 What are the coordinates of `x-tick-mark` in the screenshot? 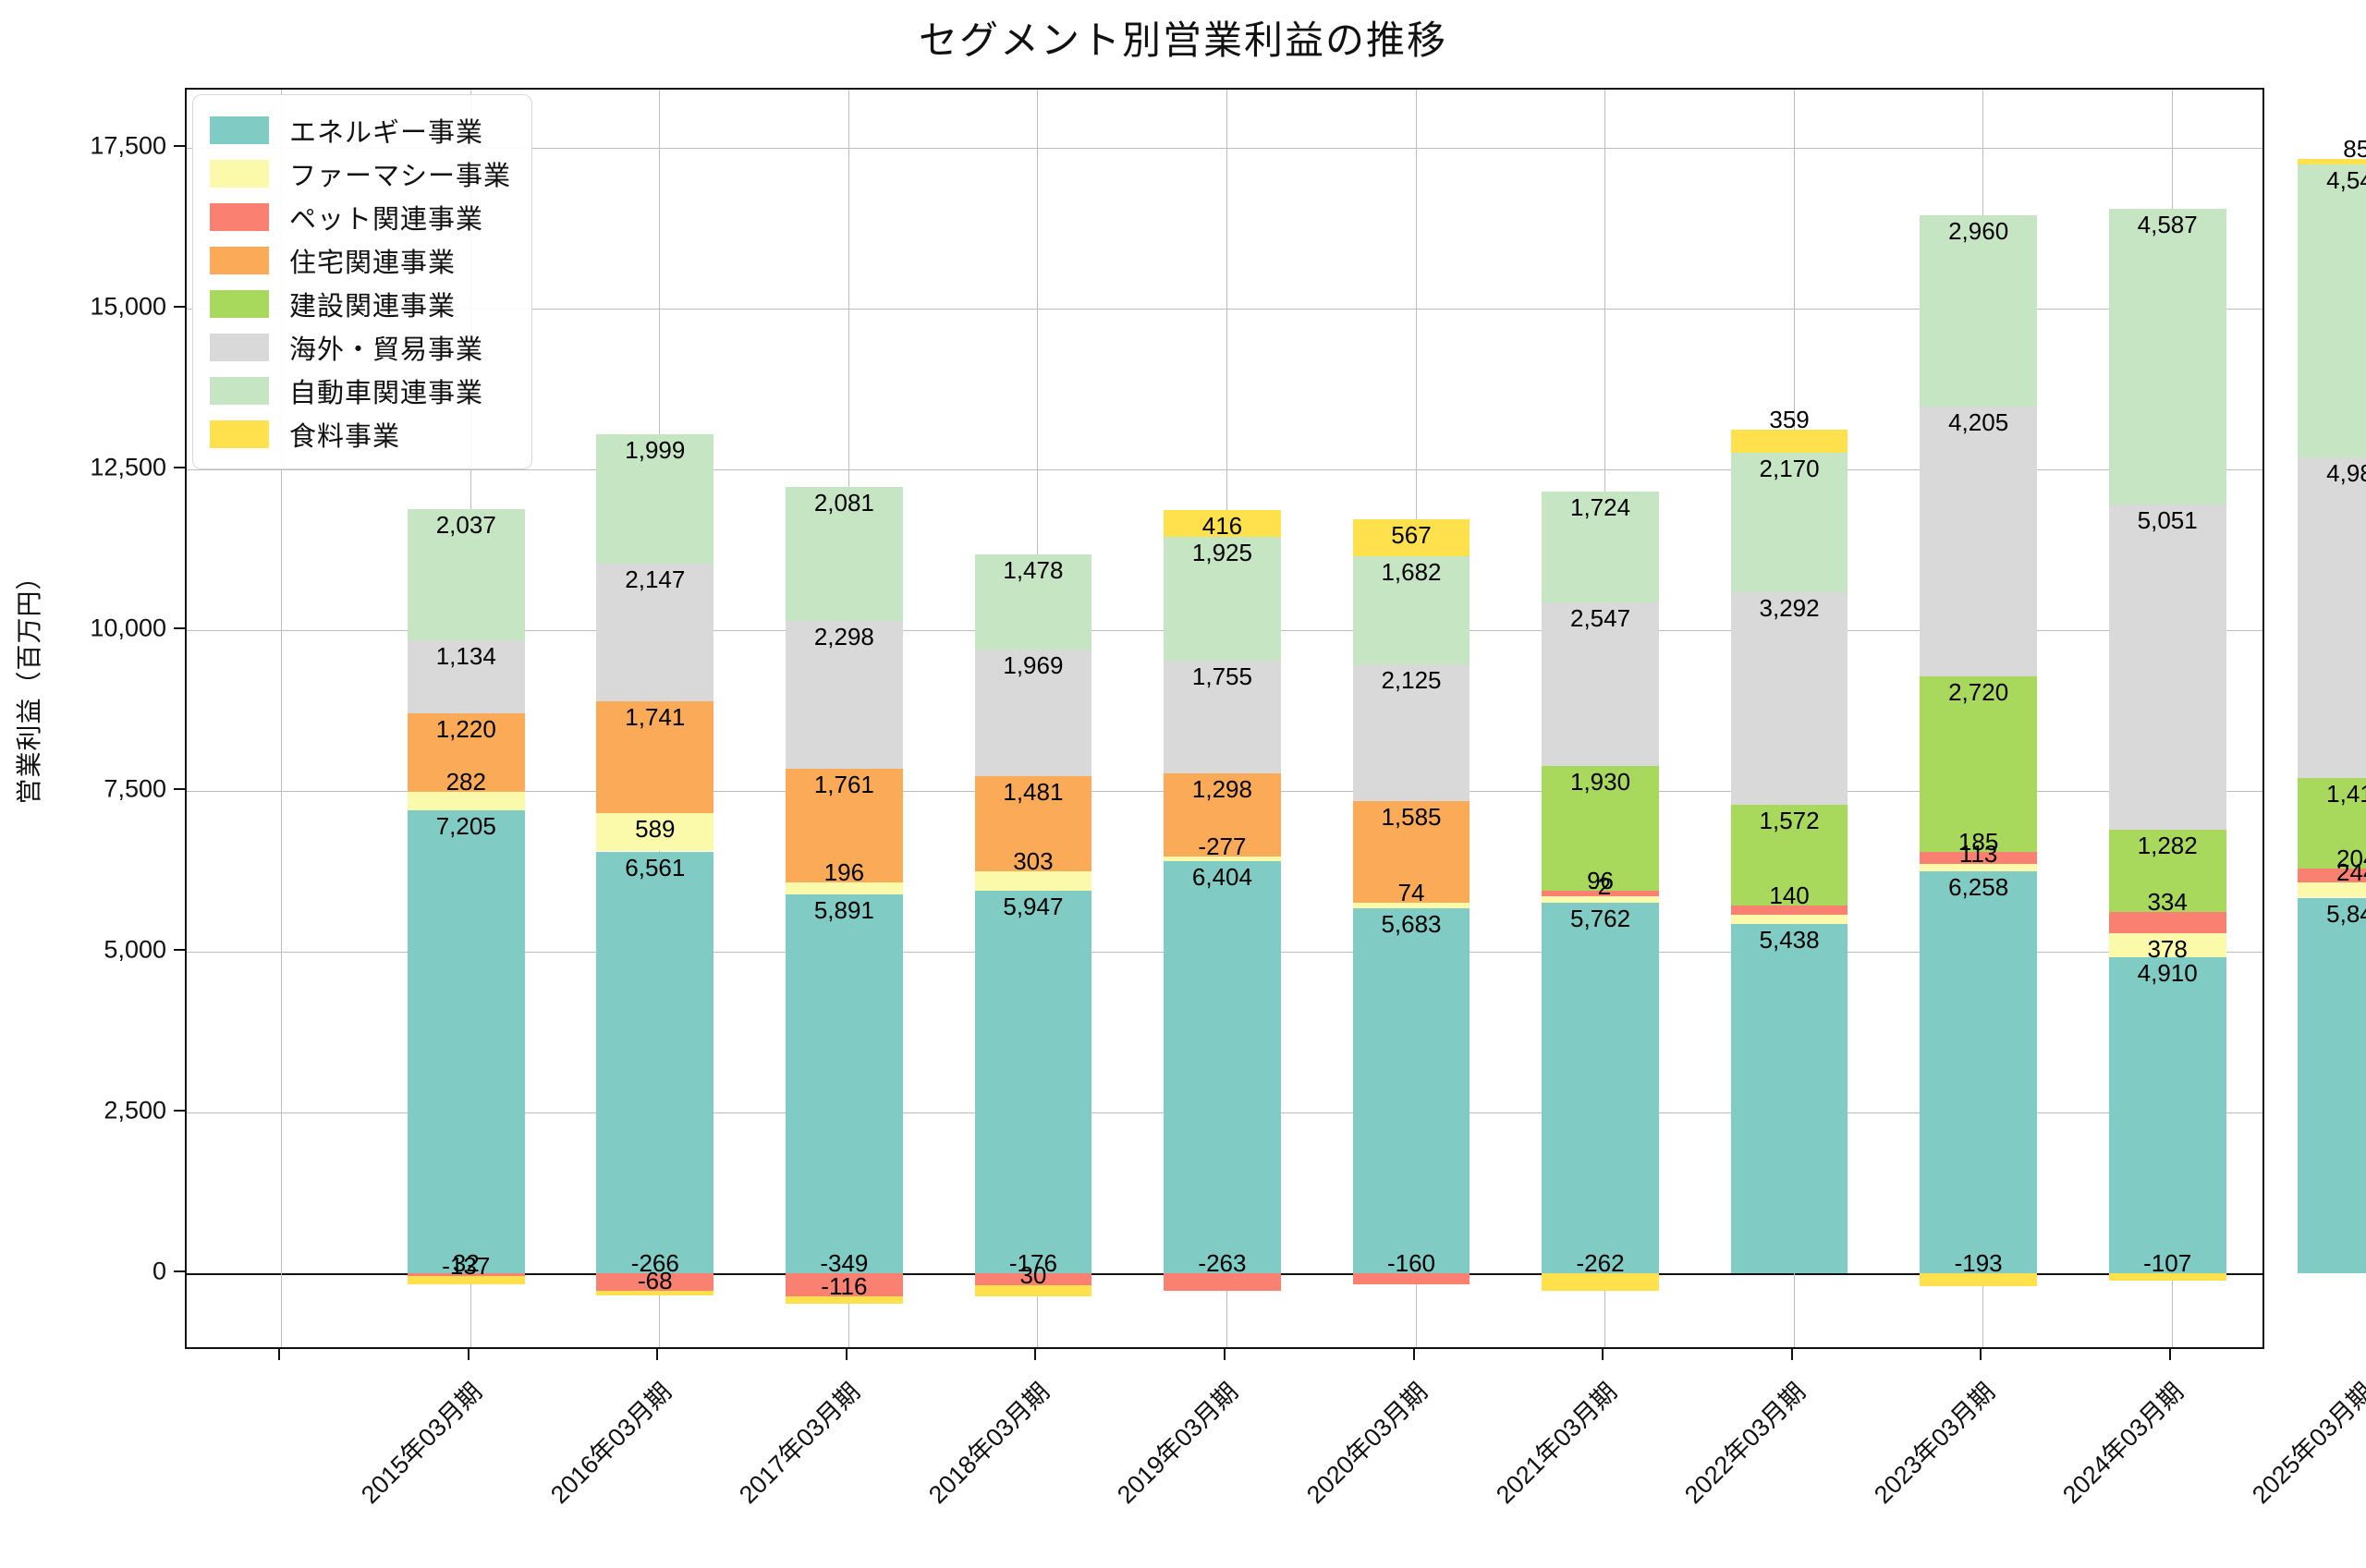 It's located at (2169, 1354).